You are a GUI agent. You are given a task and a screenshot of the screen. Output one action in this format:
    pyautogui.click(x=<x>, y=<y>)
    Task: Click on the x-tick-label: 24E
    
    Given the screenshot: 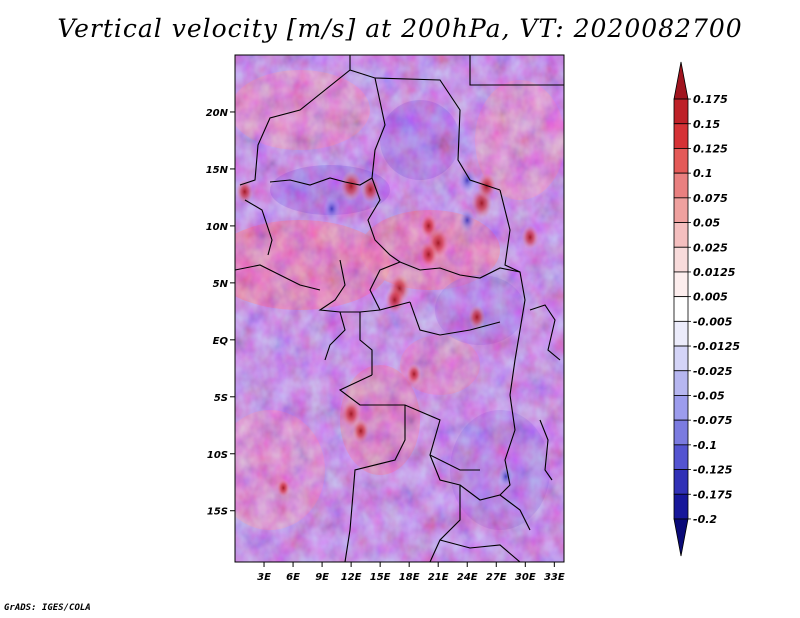 What is the action you would take?
    pyautogui.click(x=467, y=577)
    